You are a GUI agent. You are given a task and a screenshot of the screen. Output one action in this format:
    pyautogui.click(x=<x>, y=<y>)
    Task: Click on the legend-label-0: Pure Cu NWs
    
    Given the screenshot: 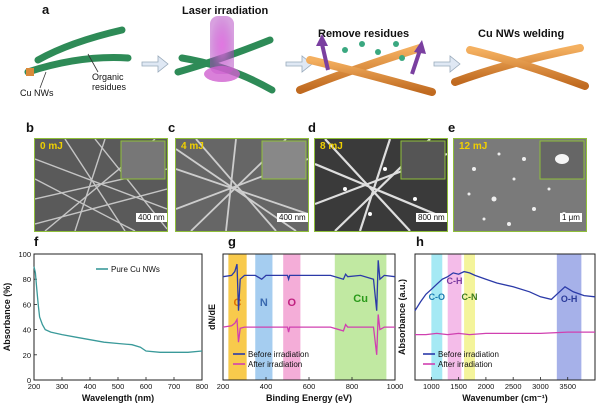 What is the action you would take?
    pyautogui.click(x=135, y=269)
    